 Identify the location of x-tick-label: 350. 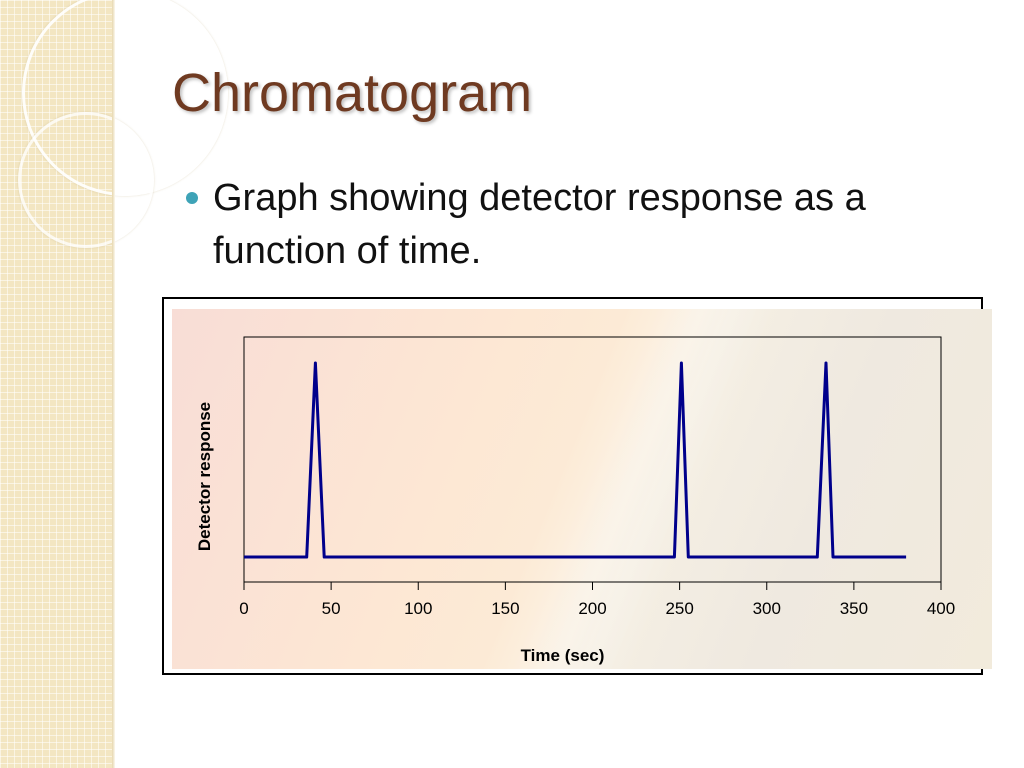
(854, 608).